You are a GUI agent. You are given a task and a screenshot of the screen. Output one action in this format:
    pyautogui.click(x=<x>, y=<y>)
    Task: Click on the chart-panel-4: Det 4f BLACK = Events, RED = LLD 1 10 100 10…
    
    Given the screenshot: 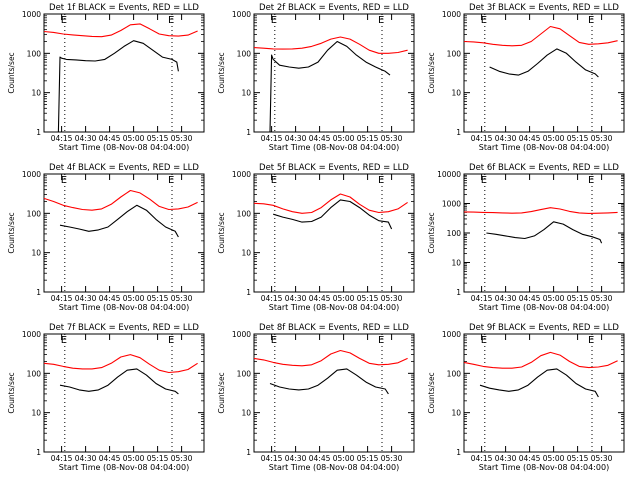 What is the action you would take?
    pyautogui.click(x=106, y=237)
    